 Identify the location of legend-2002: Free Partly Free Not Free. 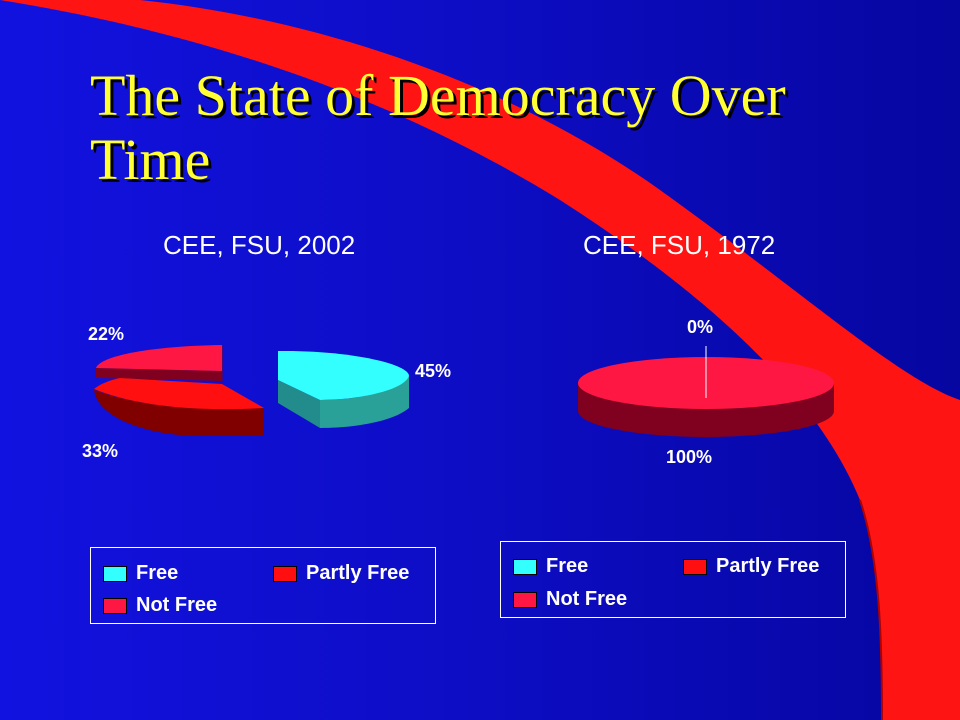
(263, 585).